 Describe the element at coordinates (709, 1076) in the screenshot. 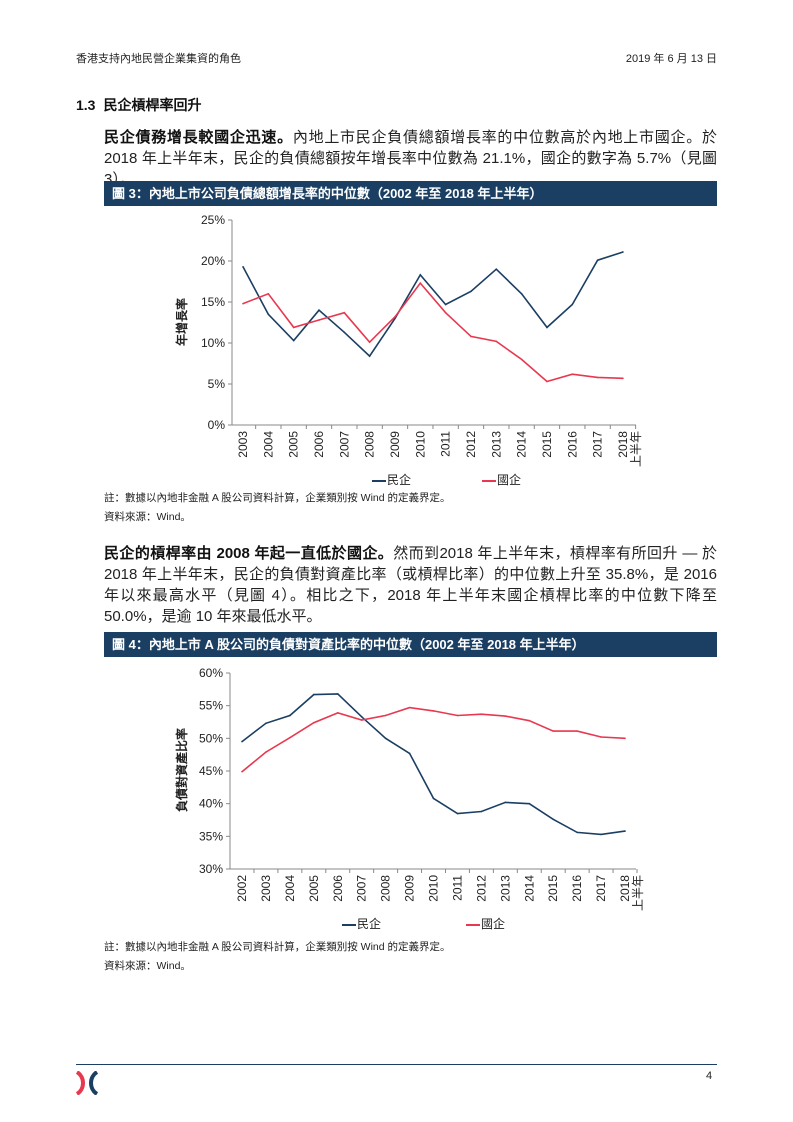

I see `page-number: 4` at that location.